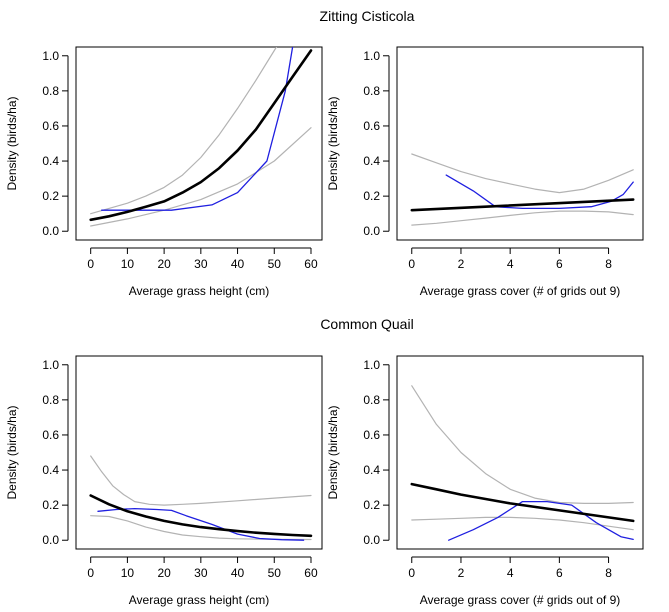  I want to click on row-title-zitting-cisticola: Zitting Cisticola, so click(367, 16).